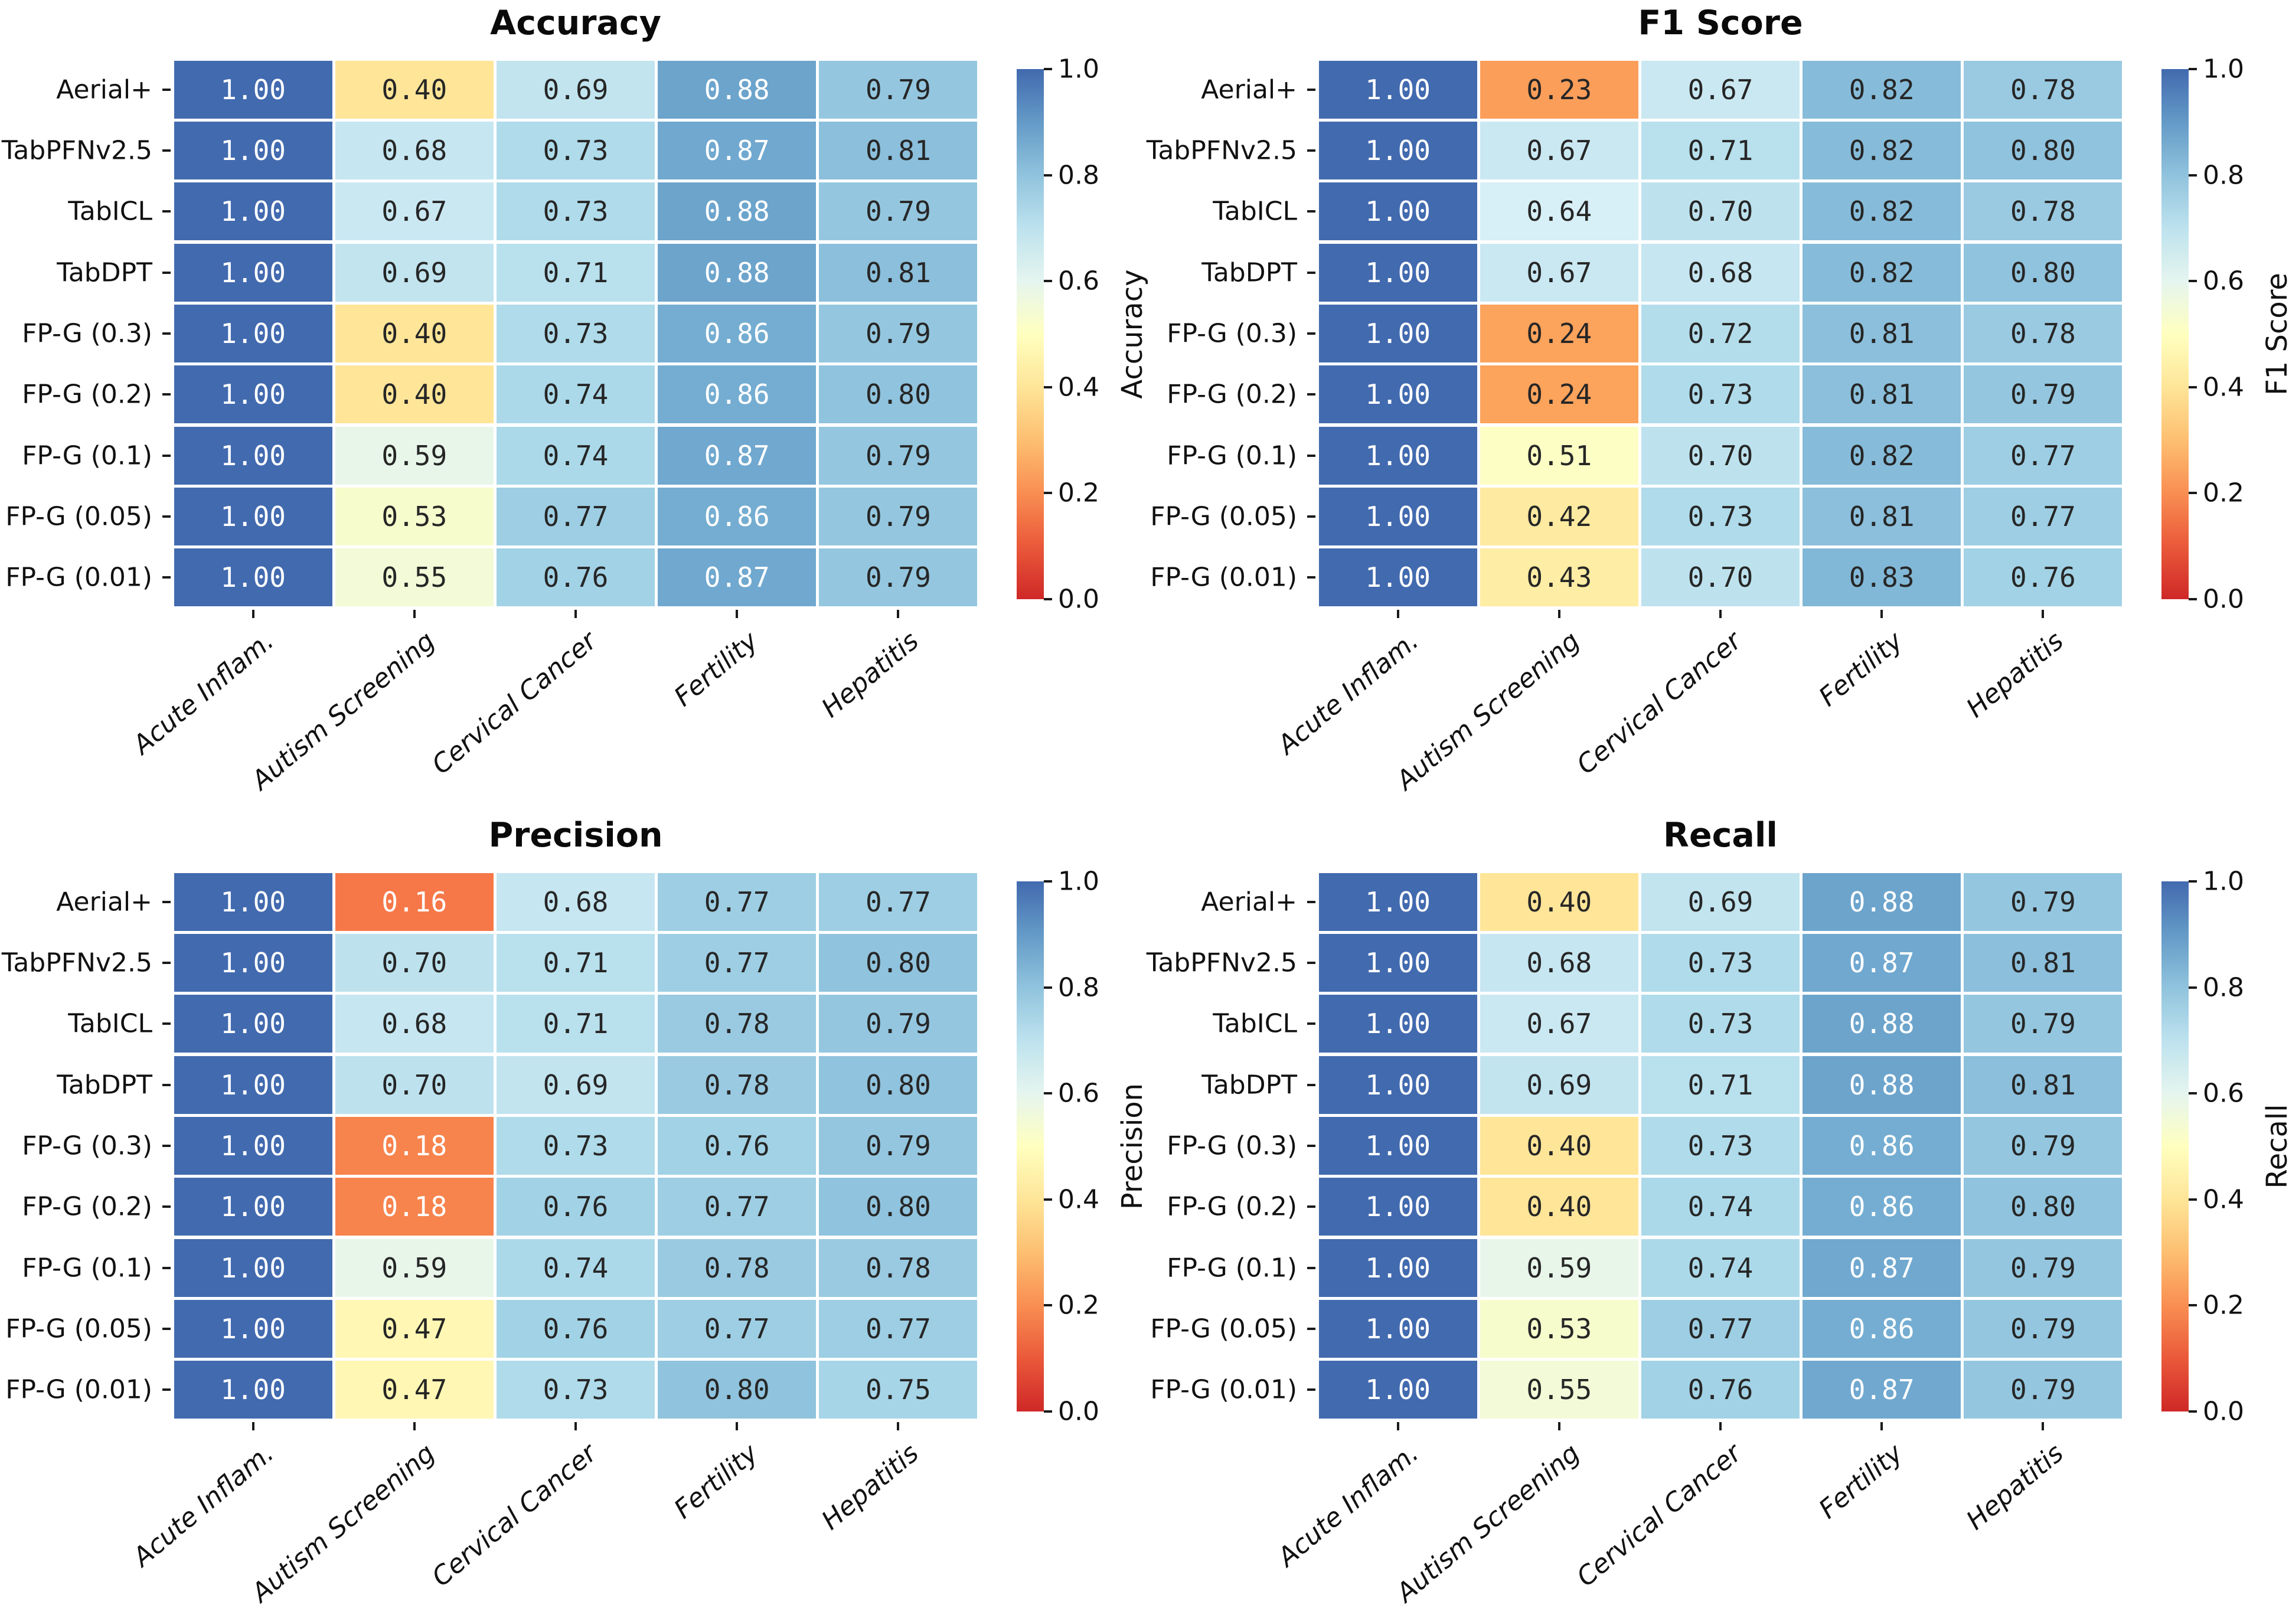 The height and width of the screenshot is (1624, 2289). What do you see at coordinates (2223, 493) in the screenshot?
I see `colorbar-tick-label: 0.2` at bounding box center [2223, 493].